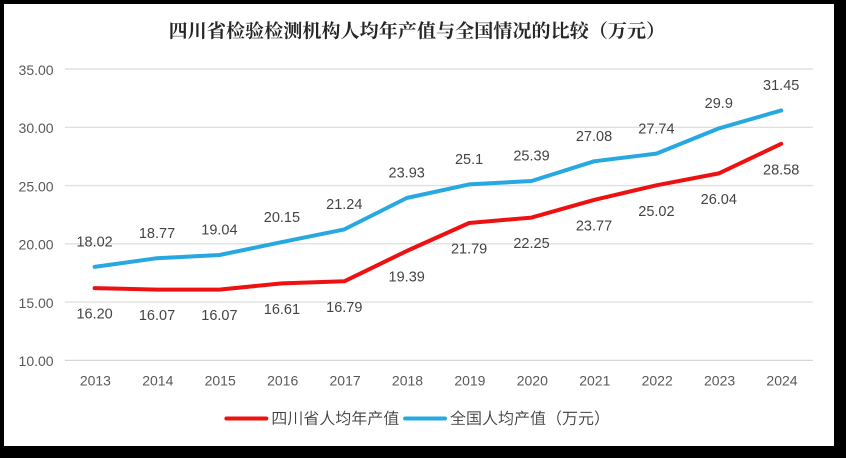  Describe the element at coordinates (36, 128) in the screenshot. I see `svg-text: 30.00` at that location.